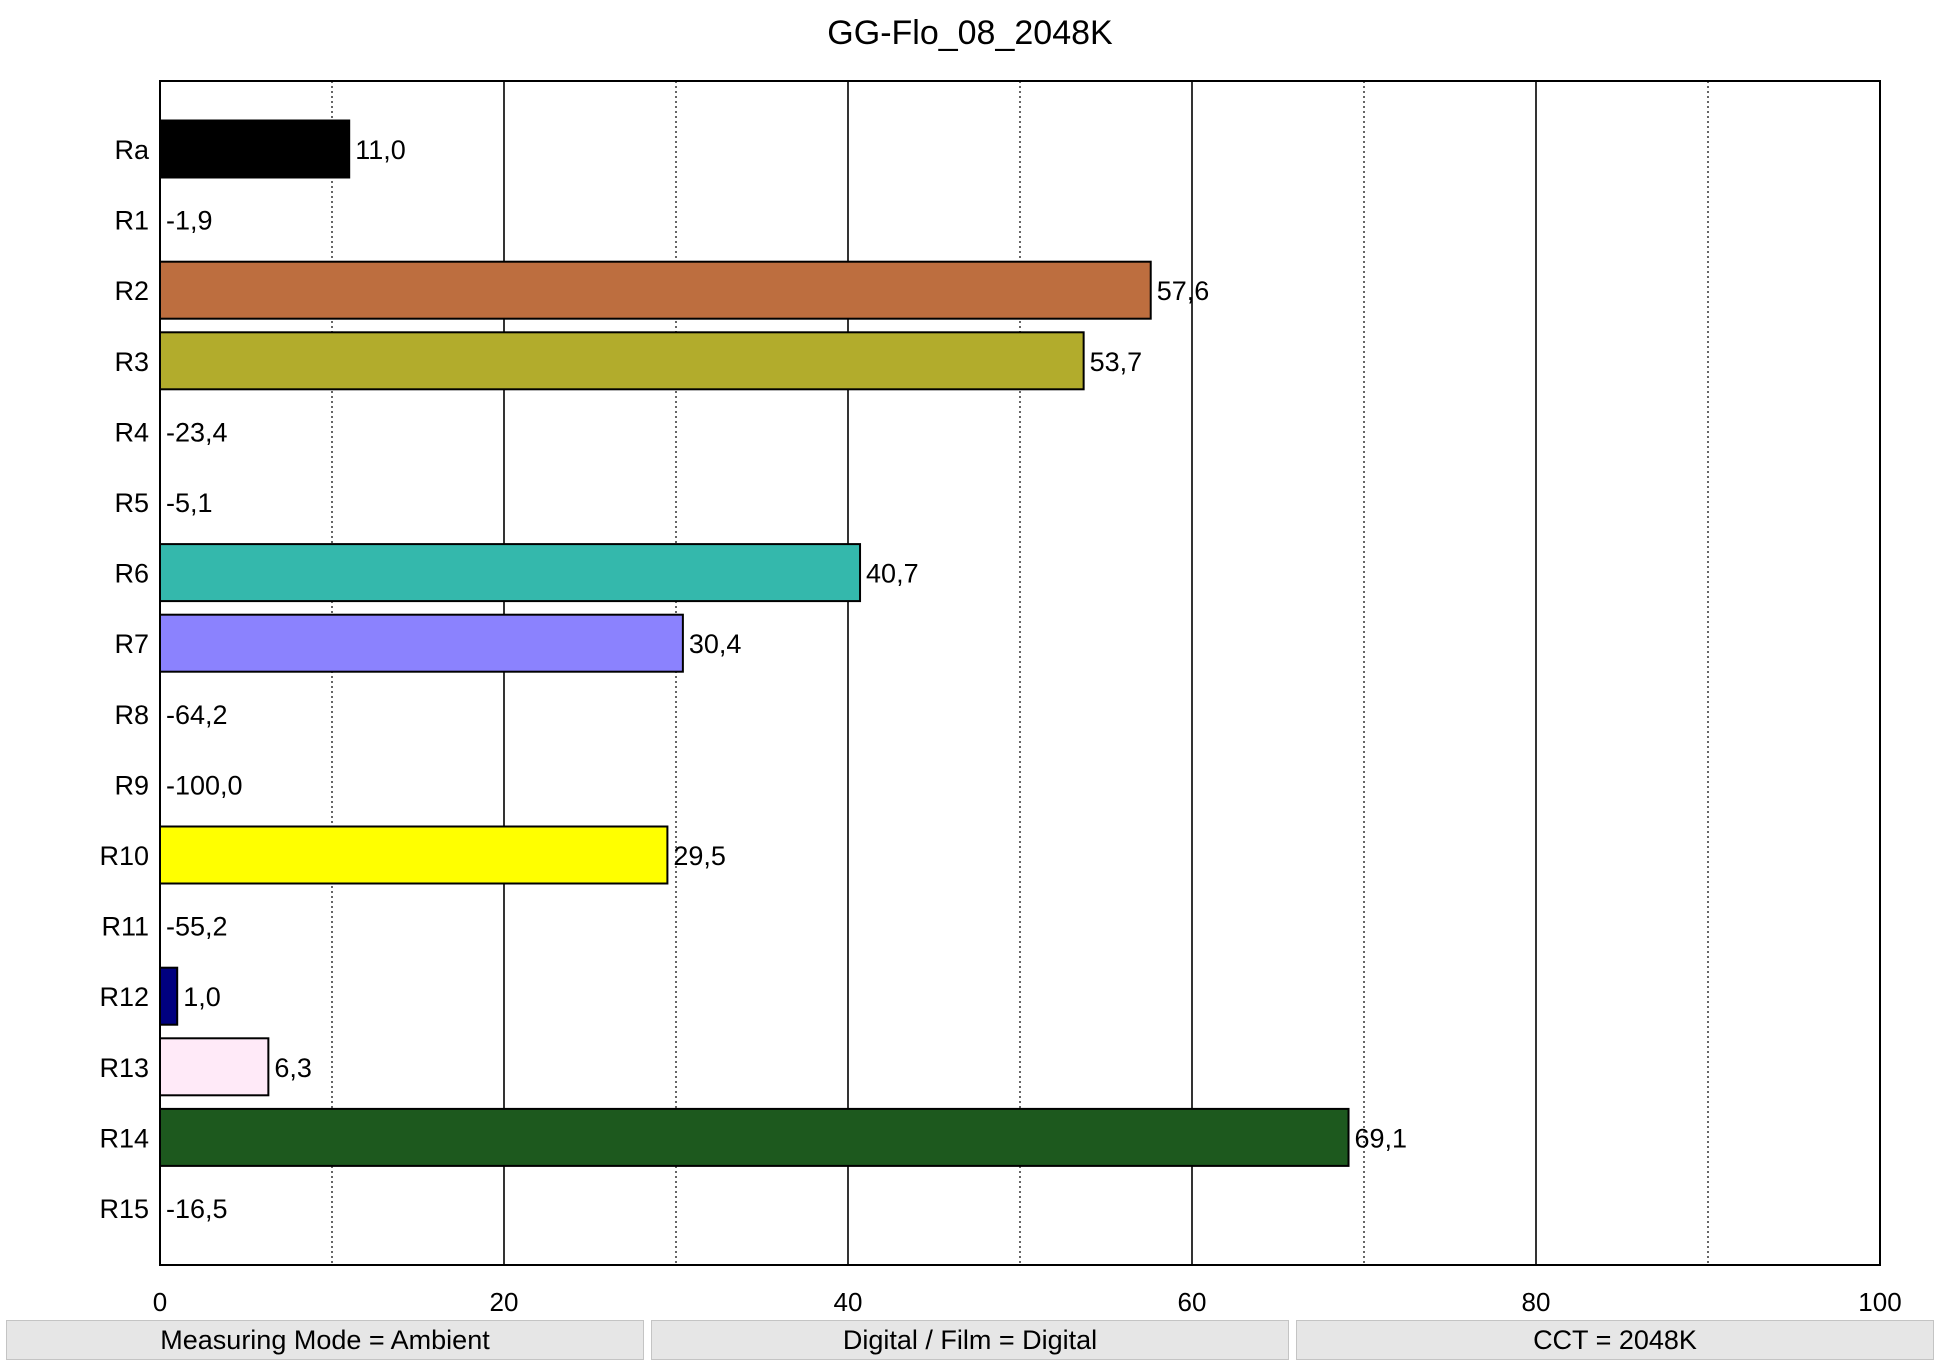 This screenshot has height=1371, width=1940. I want to click on category-label: Ra, so click(131, 150).